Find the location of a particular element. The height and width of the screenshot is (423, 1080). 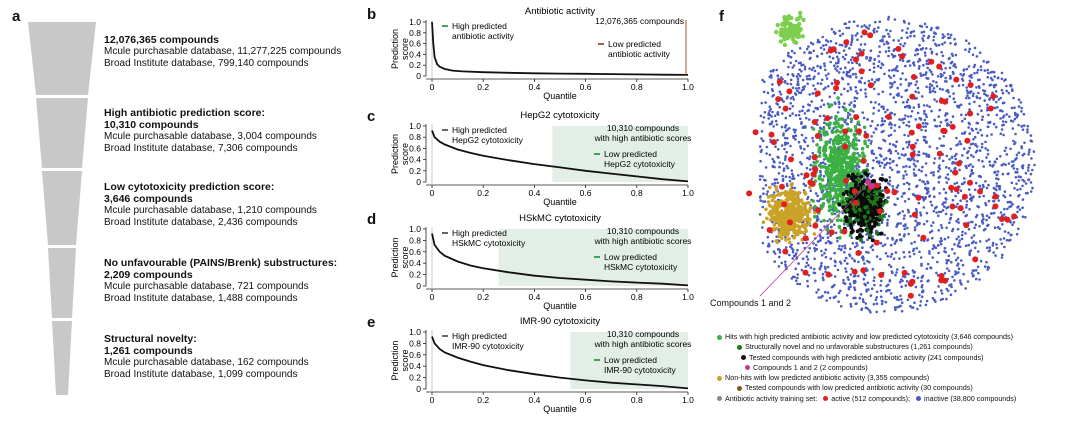

x-tick-label: 0.2 is located at coordinates (483, 87).